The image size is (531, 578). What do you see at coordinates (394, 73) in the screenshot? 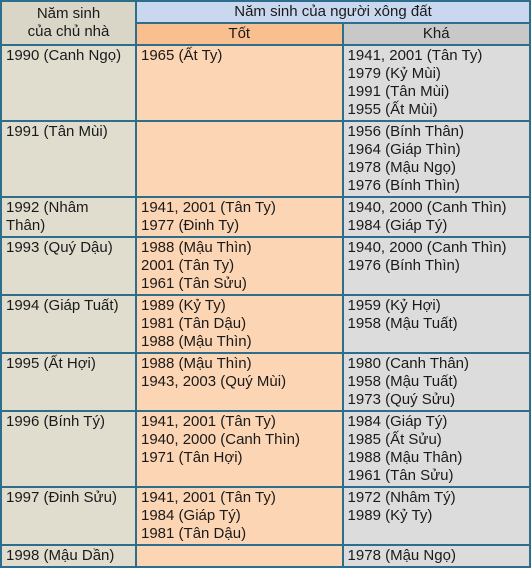
I see `fair-entry: 1979 (Kỷ Mùi)` at bounding box center [394, 73].